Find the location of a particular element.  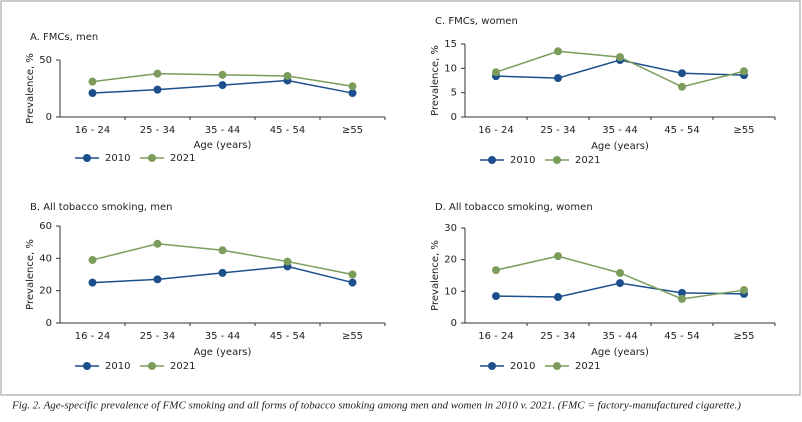

y-tick-label: 30 is located at coordinates (450, 228).